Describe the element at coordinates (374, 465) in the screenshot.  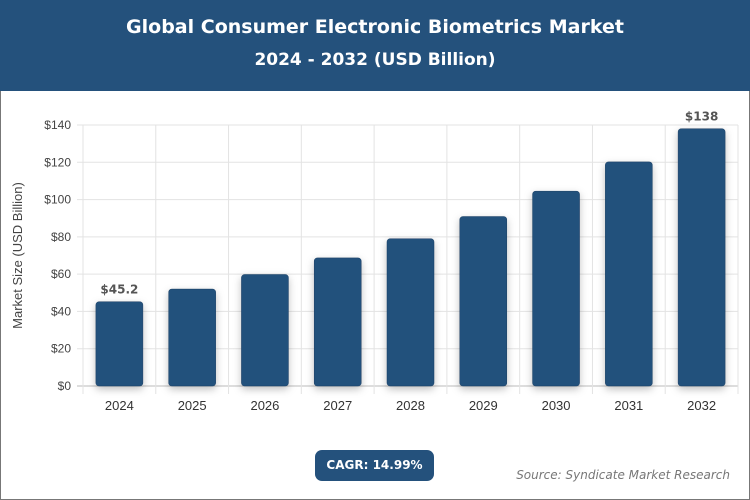
I see `cagr-badge: CAGR: 14.99%` at that location.